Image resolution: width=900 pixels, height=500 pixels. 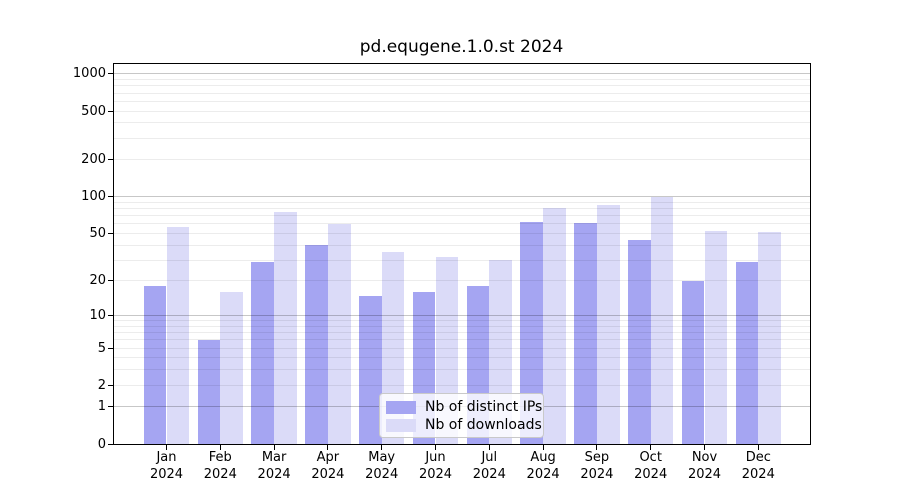 What do you see at coordinates (101, 407) in the screenshot?
I see `y-tick-label-1: 1` at bounding box center [101, 407].